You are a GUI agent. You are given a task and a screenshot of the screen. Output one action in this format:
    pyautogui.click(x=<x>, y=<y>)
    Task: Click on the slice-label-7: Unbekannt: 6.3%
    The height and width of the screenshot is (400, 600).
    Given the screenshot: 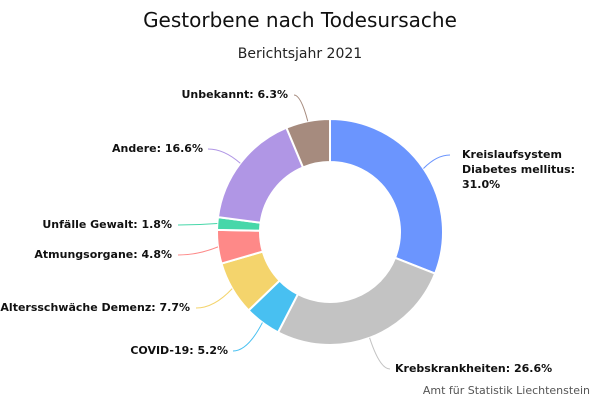 What is the action you would take?
    pyautogui.click(x=235, y=94)
    